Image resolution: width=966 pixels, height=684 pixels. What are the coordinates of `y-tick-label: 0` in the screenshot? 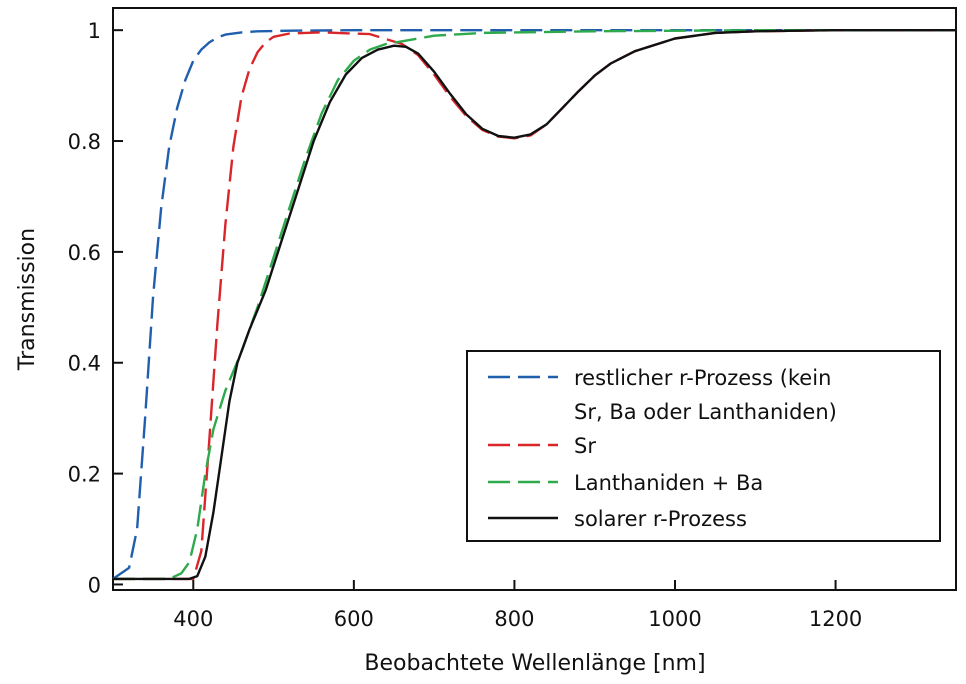 It's located at (94, 585).